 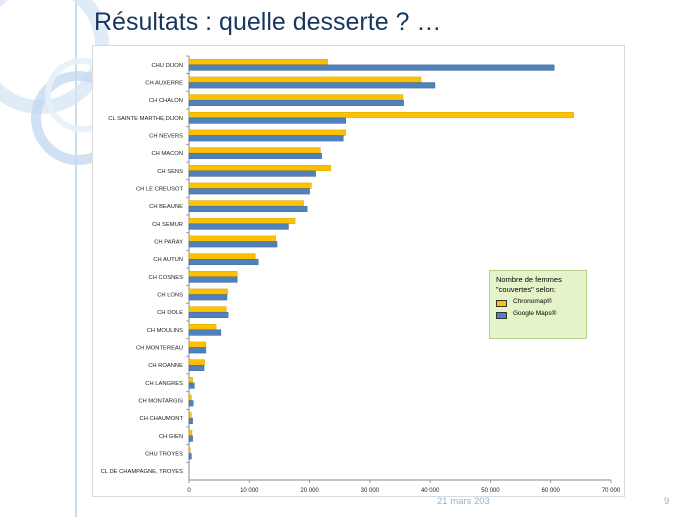 I want to click on category-label-ch-paray: CH PARAY, so click(x=168, y=243).